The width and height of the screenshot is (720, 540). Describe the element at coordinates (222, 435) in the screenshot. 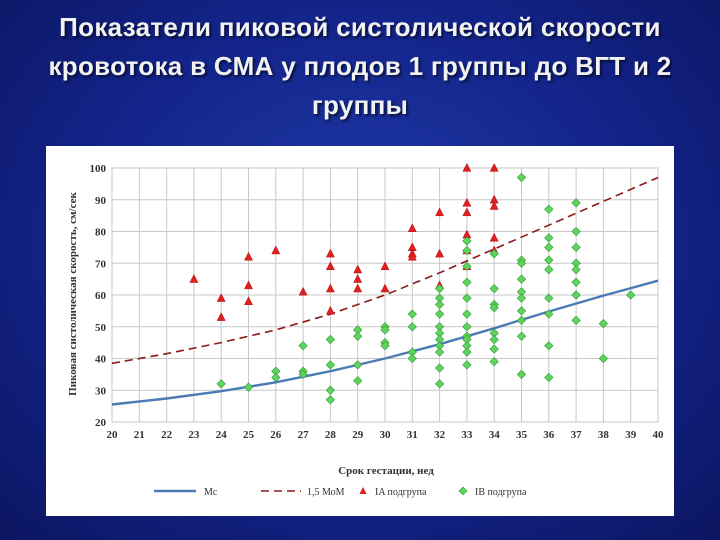

I see `x-tick-label: 24` at that location.